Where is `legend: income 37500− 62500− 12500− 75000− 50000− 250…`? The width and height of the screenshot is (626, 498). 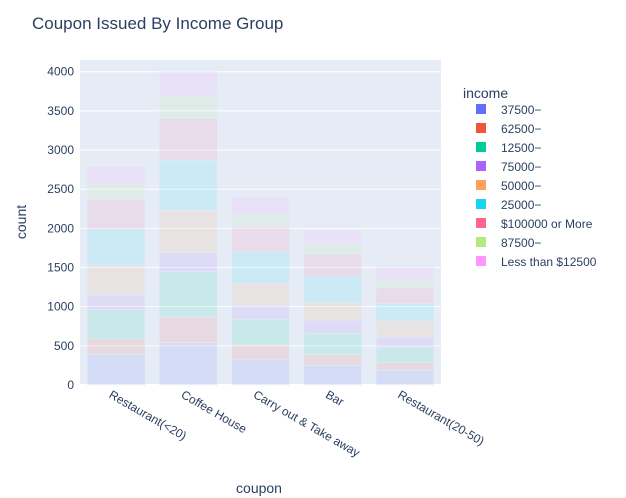 legend: income 37500− 62500− 12500− 75000− 50000− 250… is located at coordinates (530, 177).